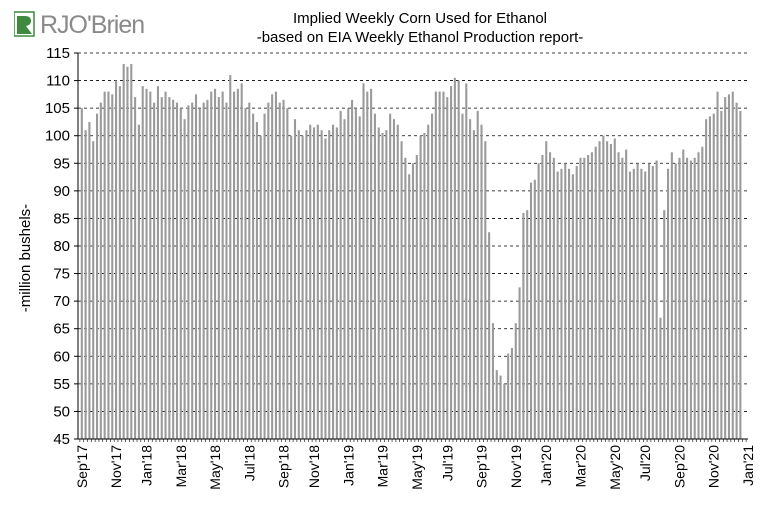 The width and height of the screenshot is (763, 516). Describe the element at coordinates (57, 136) in the screenshot. I see `y-tick-label: 100` at that location.